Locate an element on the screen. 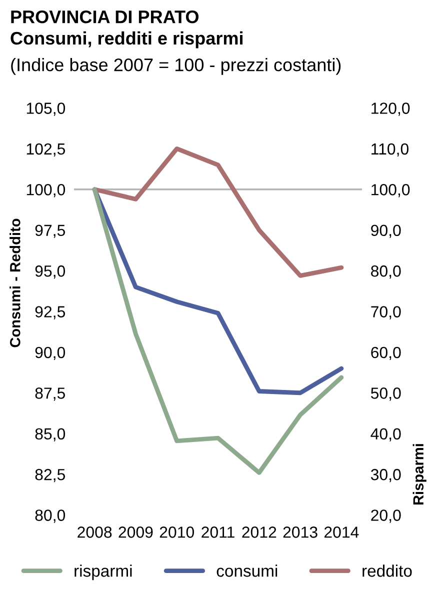 This screenshot has width=438, height=605. y-tick-label: 82,5 is located at coordinates (50, 475).